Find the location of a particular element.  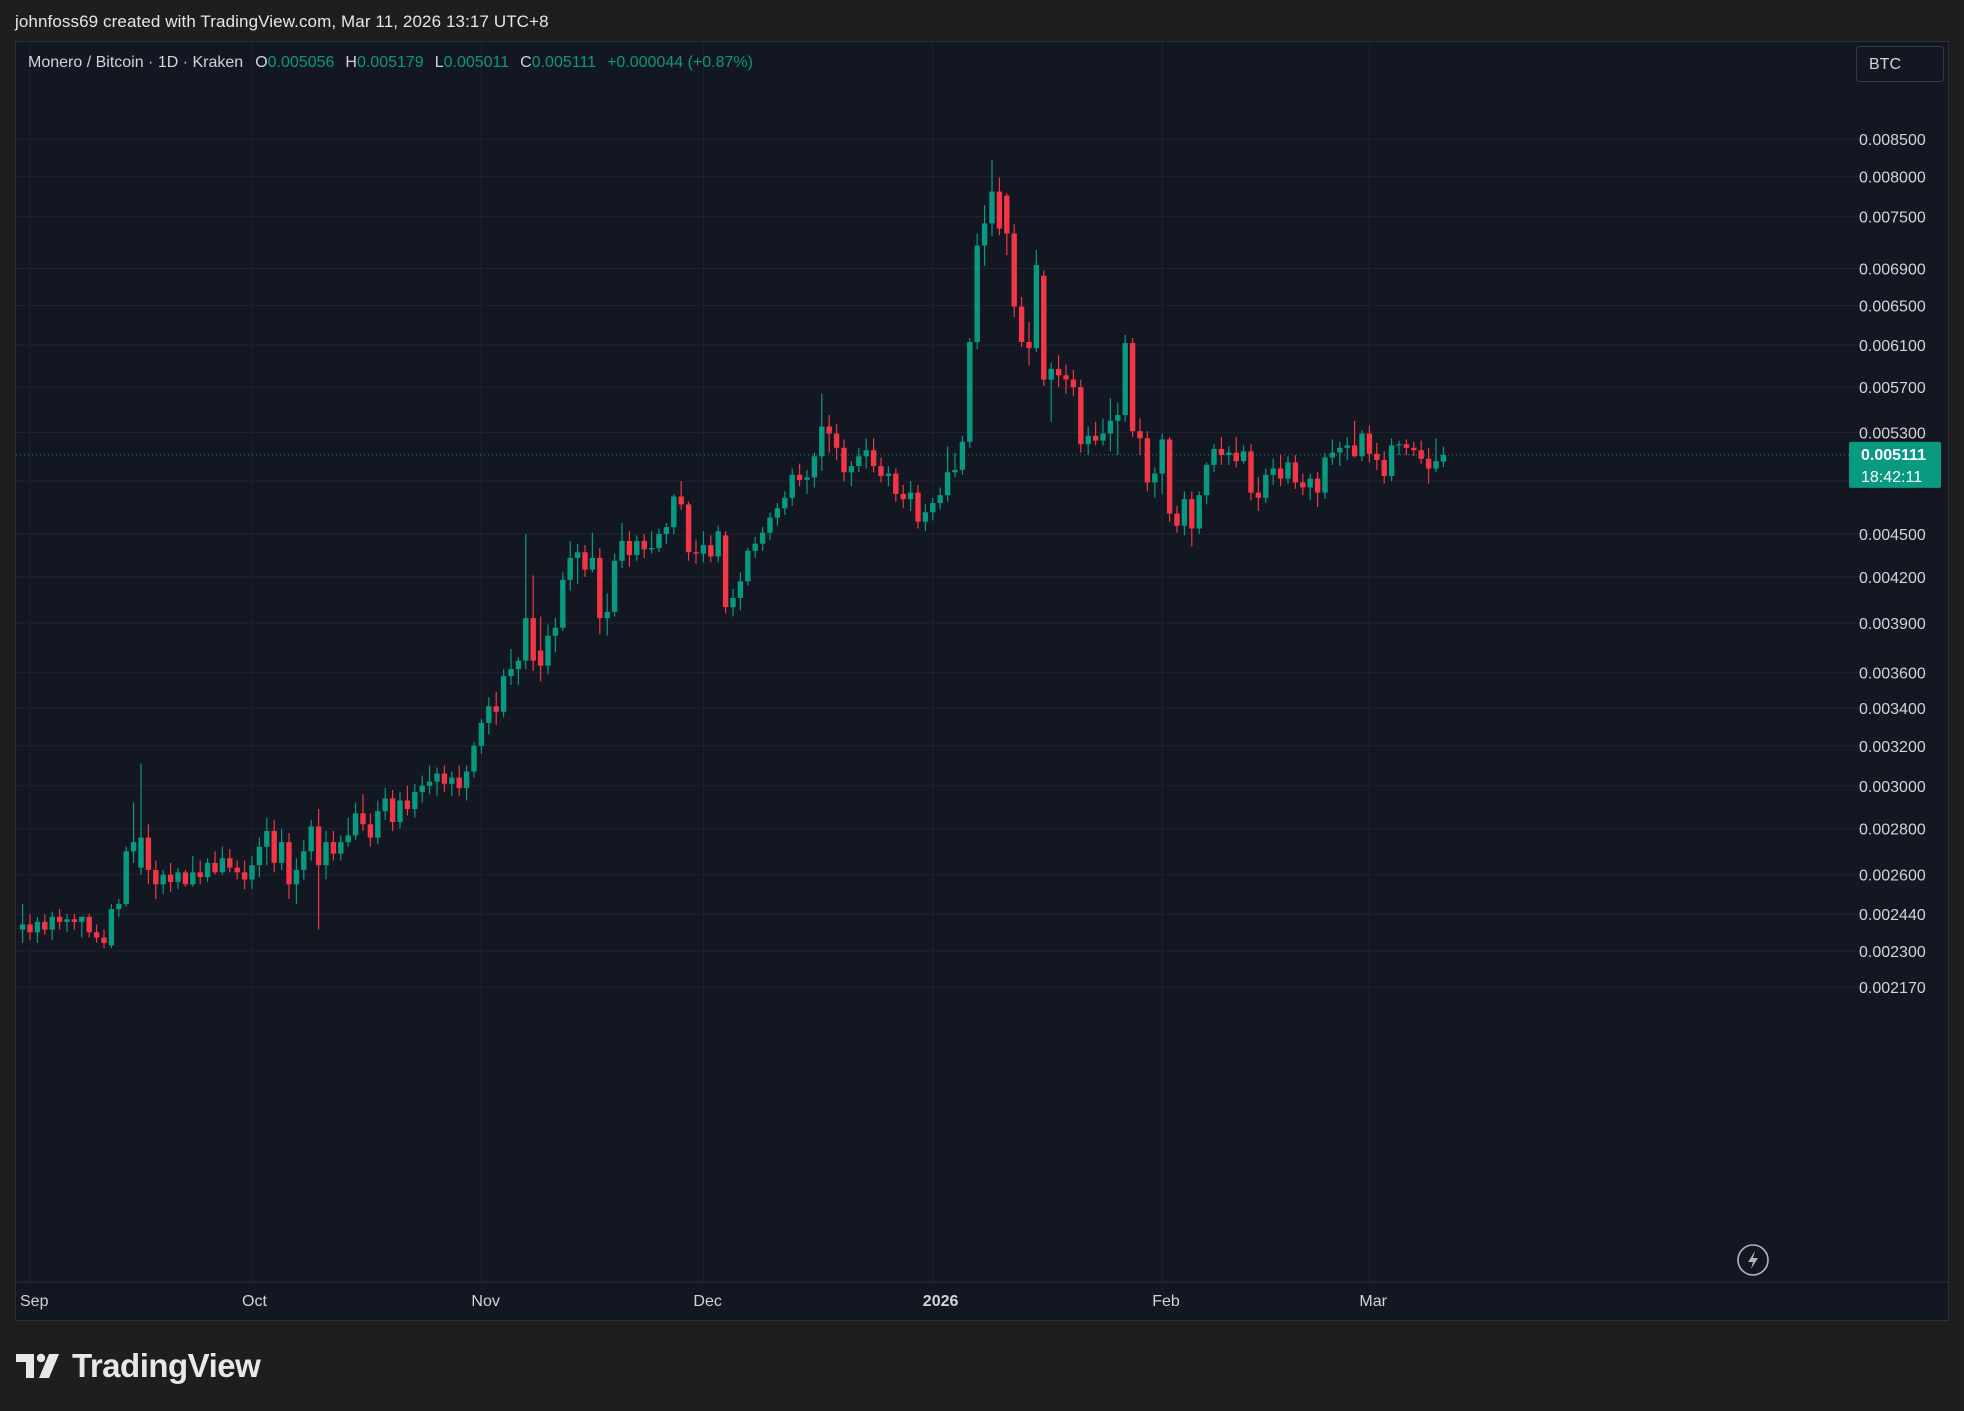

price-tick-label: 0.008000 is located at coordinates (1892, 178).